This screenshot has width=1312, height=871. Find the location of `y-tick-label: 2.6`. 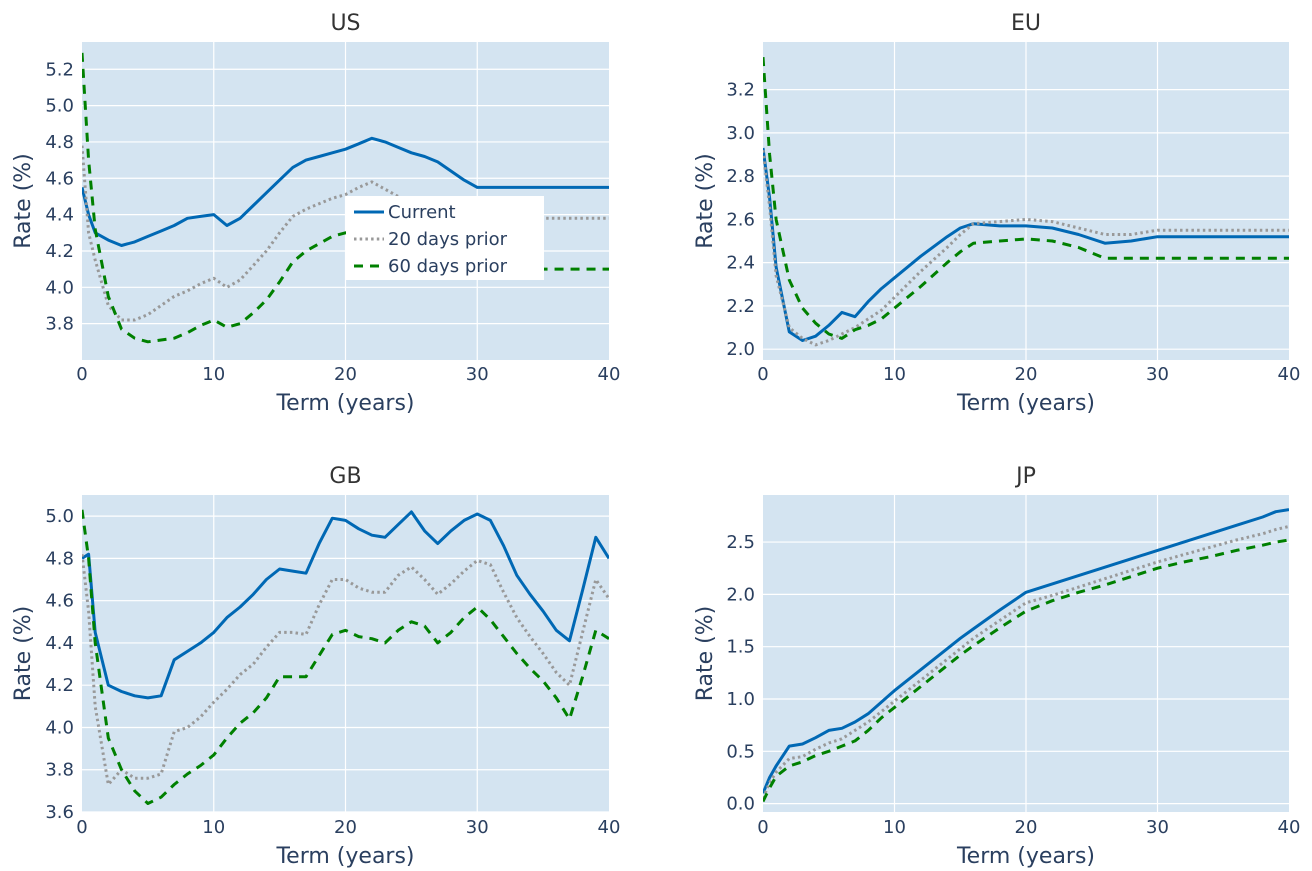

y-tick-label: 2.6 is located at coordinates (740, 219).